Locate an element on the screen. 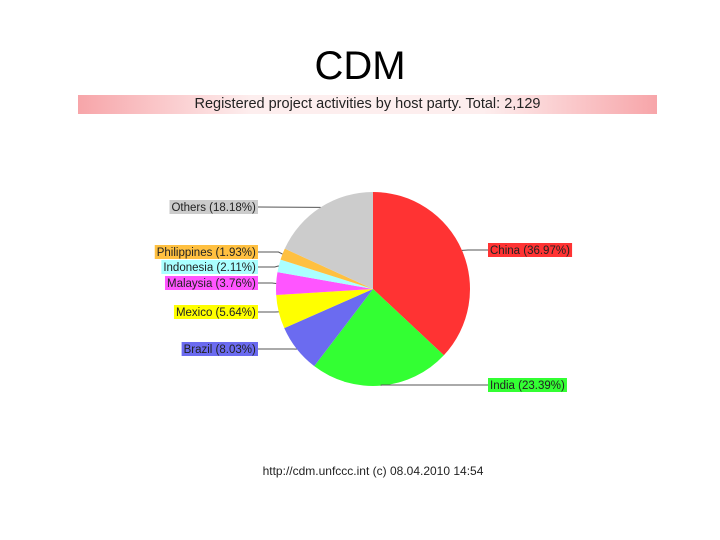 The image size is (720, 540). leader-line-indonesia is located at coordinates (268, 266).